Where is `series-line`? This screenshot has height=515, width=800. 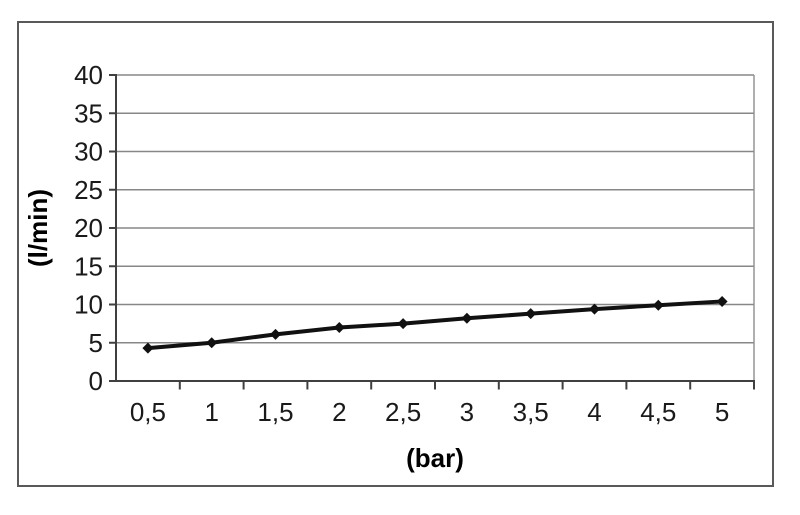 series-line is located at coordinates (435, 325).